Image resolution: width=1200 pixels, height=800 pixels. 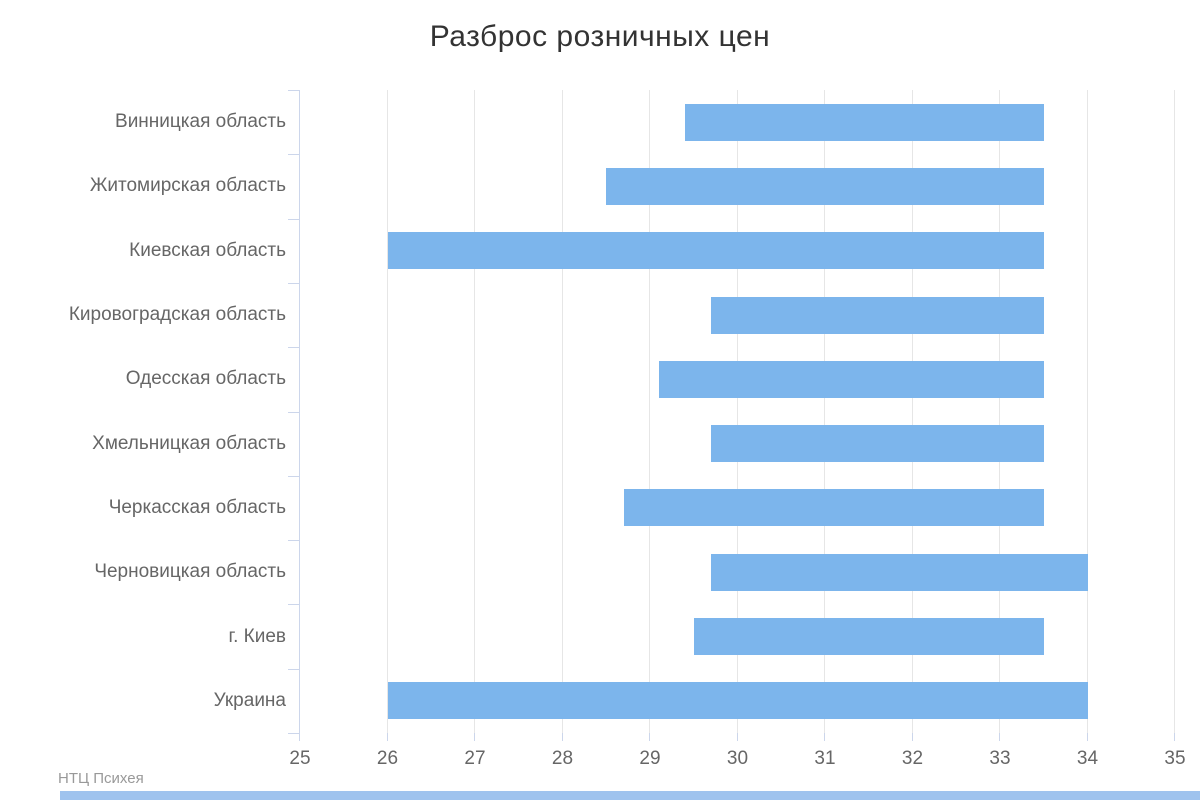 What do you see at coordinates (207, 250) in the screenshot?
I see `category-label: Киевская область` at bounding box center [207, 250].